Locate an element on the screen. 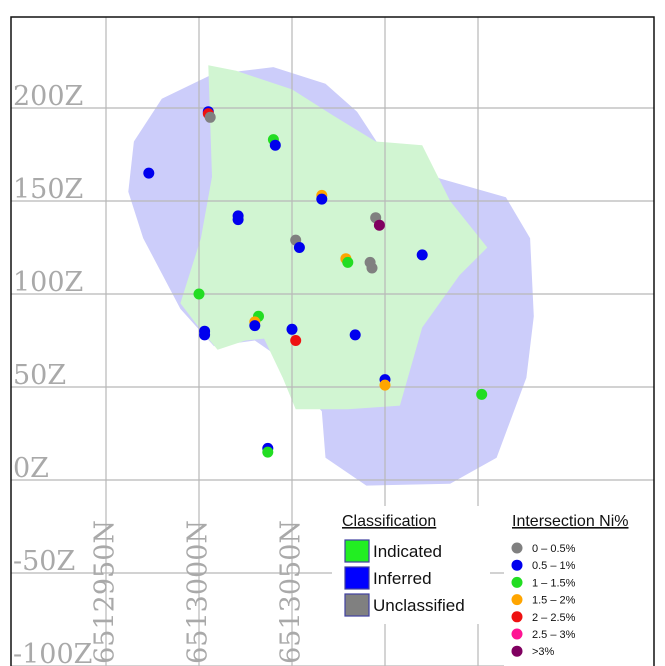 This screenshot has height=666, width=665. grade-label: 1.5 – 2% is located at coordinates (554, 601).